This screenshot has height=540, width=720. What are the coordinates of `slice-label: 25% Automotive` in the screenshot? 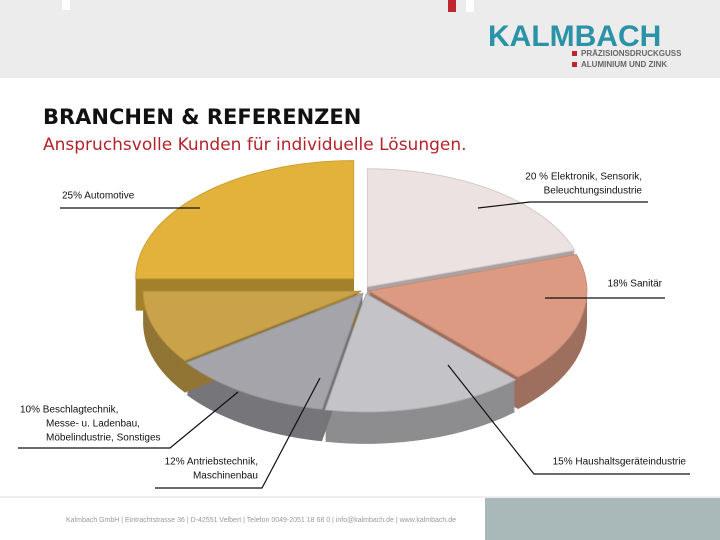 It's located at (98, 196).